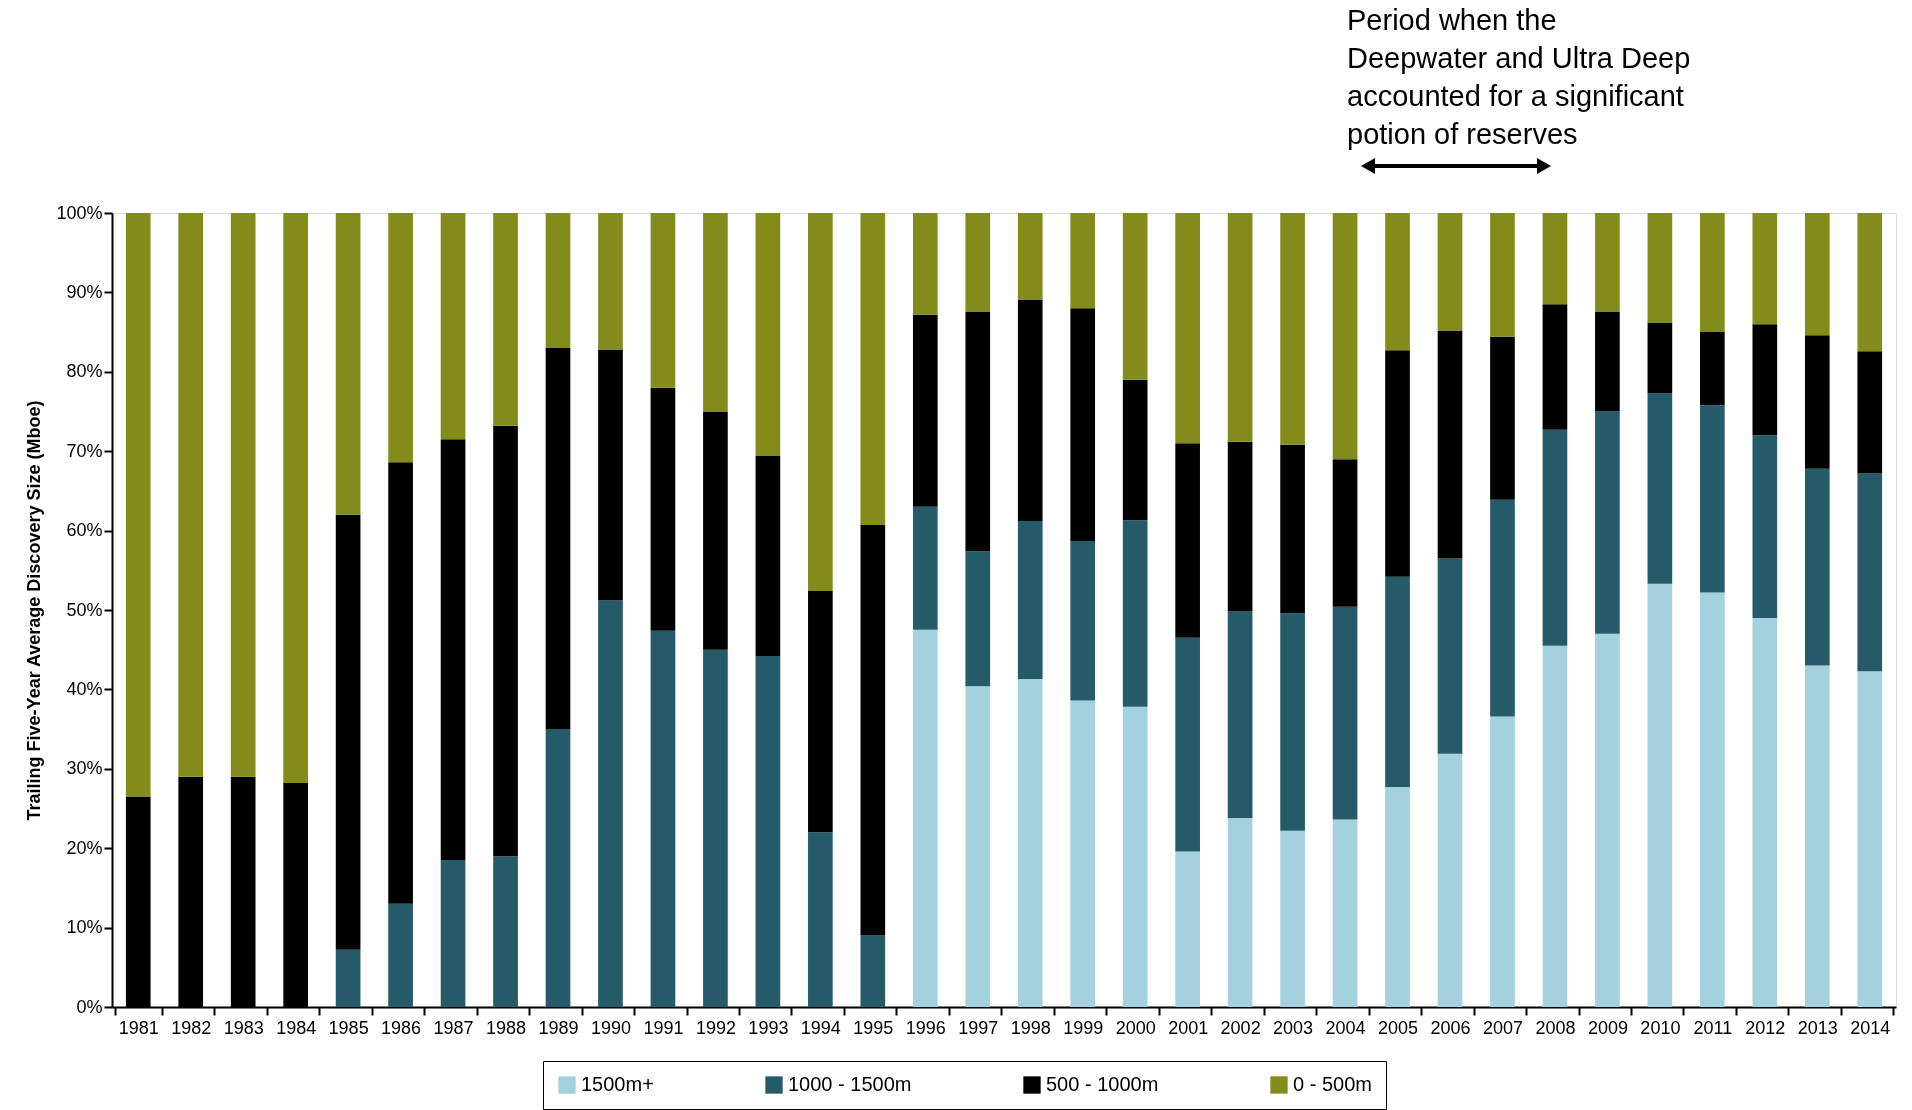 The image size is (1912, 1110). What do you see at coordinates (1398, 1027) in the screenshot?
I see `x-tick-label: 2005` at bounding box center [1398, 1027].